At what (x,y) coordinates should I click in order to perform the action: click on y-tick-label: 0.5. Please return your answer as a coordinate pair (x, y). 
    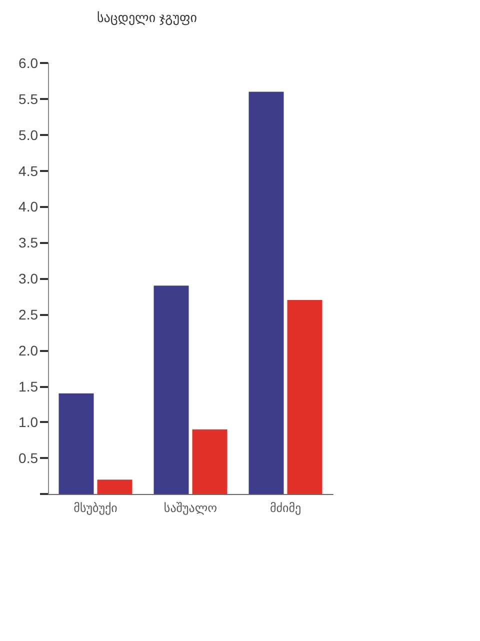
    Looking at the image, I should click on (28, 458).